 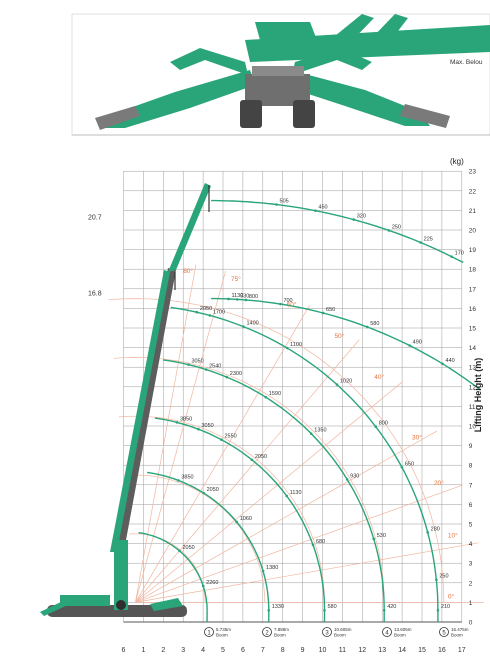 I want to click on main-boom-cylinder, so click(x=140, y=411).